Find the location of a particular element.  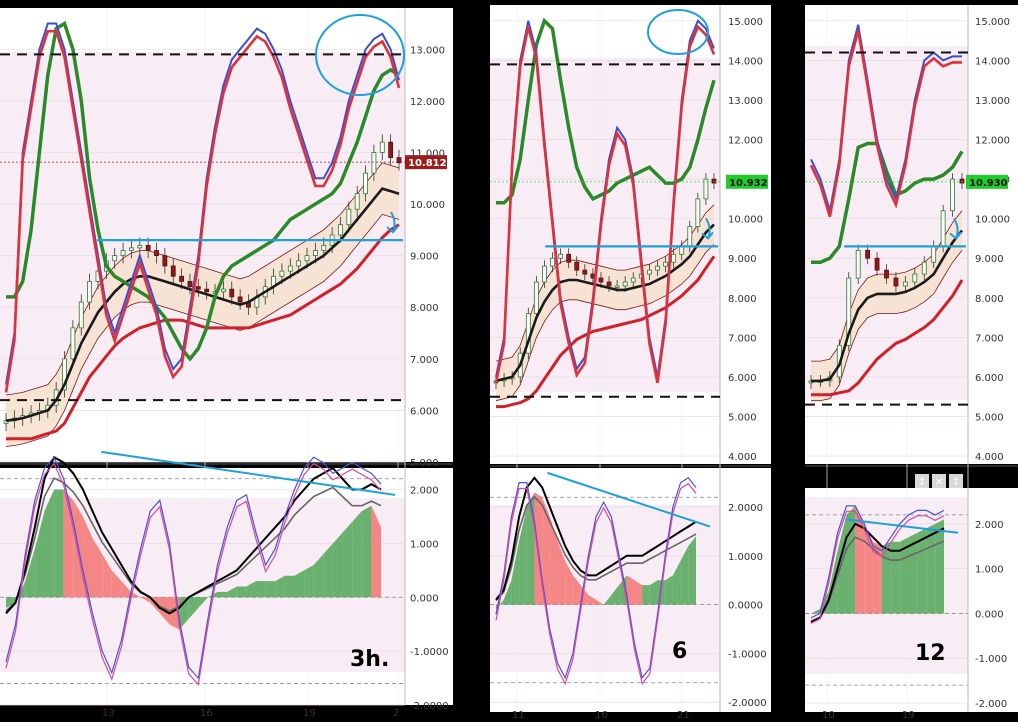

osc-tick-label: -2.000 is located at coordinates (991, 704).